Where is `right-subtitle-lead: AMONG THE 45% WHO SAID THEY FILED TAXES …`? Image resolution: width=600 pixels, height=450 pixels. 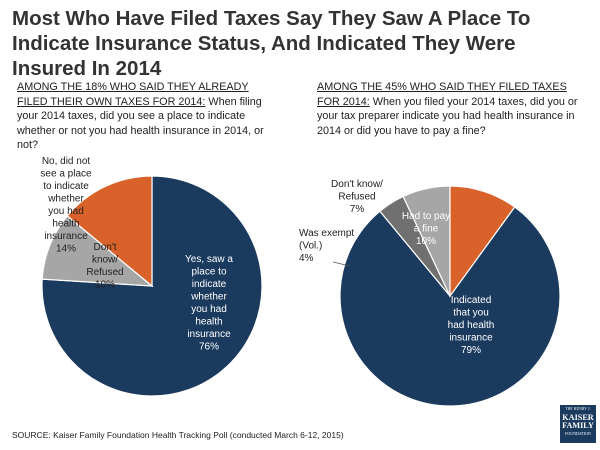 right-subtitle-lead: AMONG THE 45% WHO SAID THEY FILED TAXES … is located at coordinates (442, 94).